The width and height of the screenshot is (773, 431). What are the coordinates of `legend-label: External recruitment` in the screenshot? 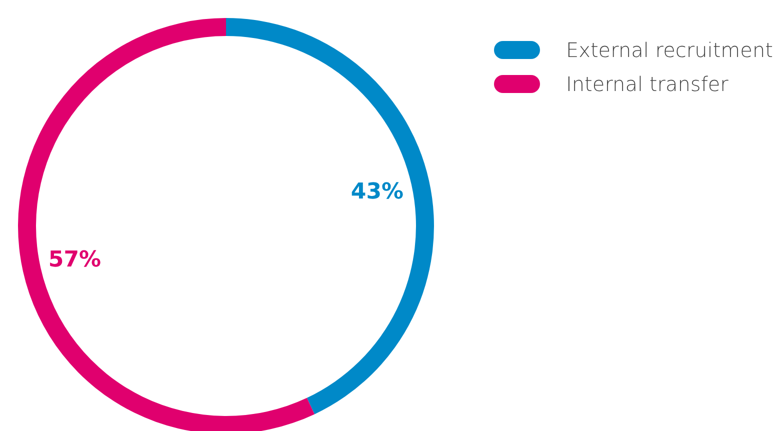 It's located at (669, 50).